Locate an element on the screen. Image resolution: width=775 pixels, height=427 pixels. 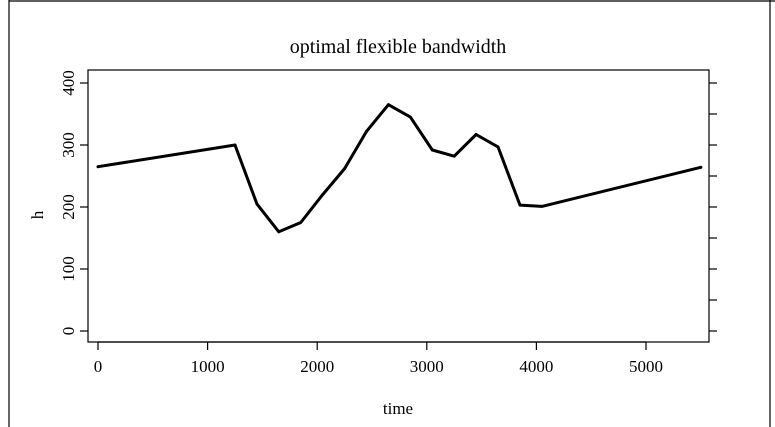
x-tick-label: 3000 is located at coordinates (427, 366).